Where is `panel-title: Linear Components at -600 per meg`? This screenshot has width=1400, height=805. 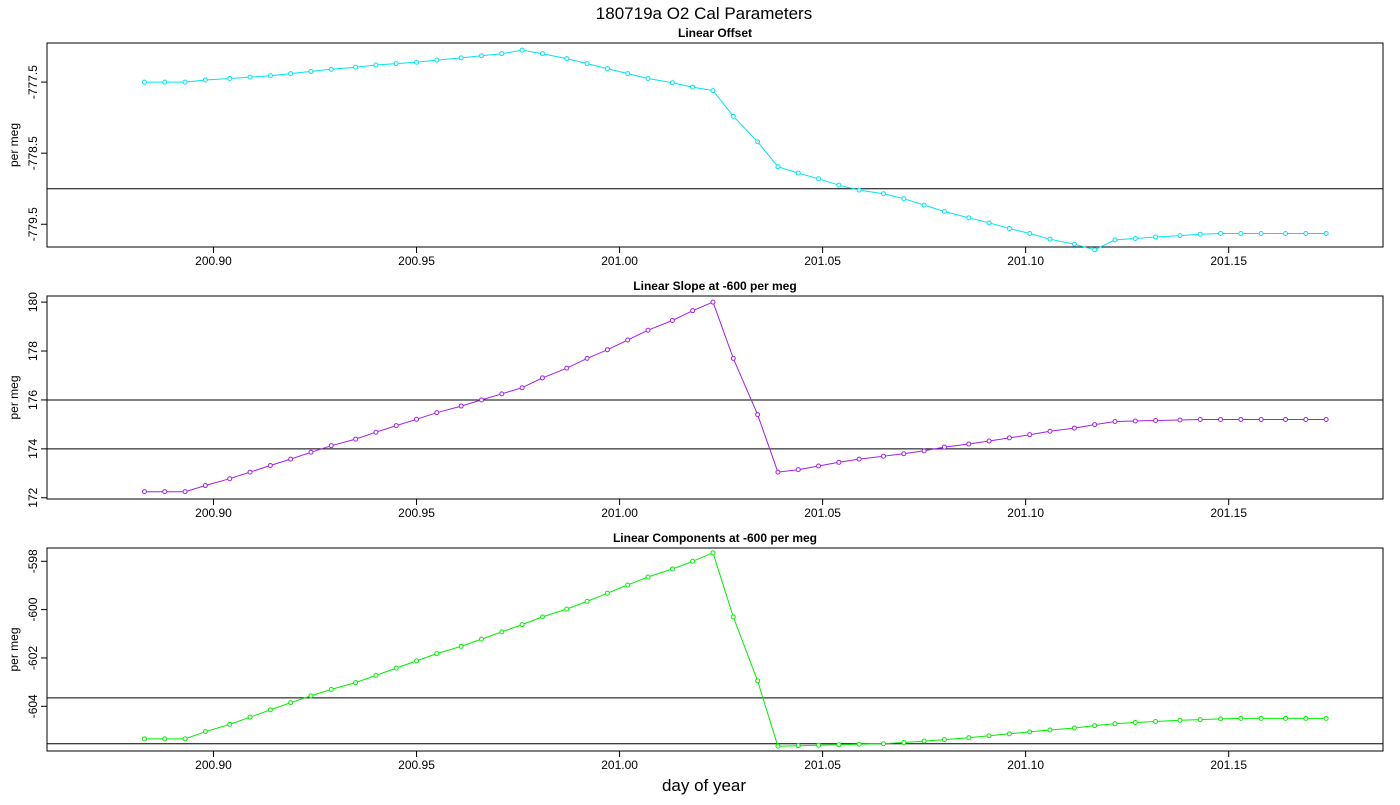
panel-title: Linear Components at -600 per meg is located at coordinates (715, 538).